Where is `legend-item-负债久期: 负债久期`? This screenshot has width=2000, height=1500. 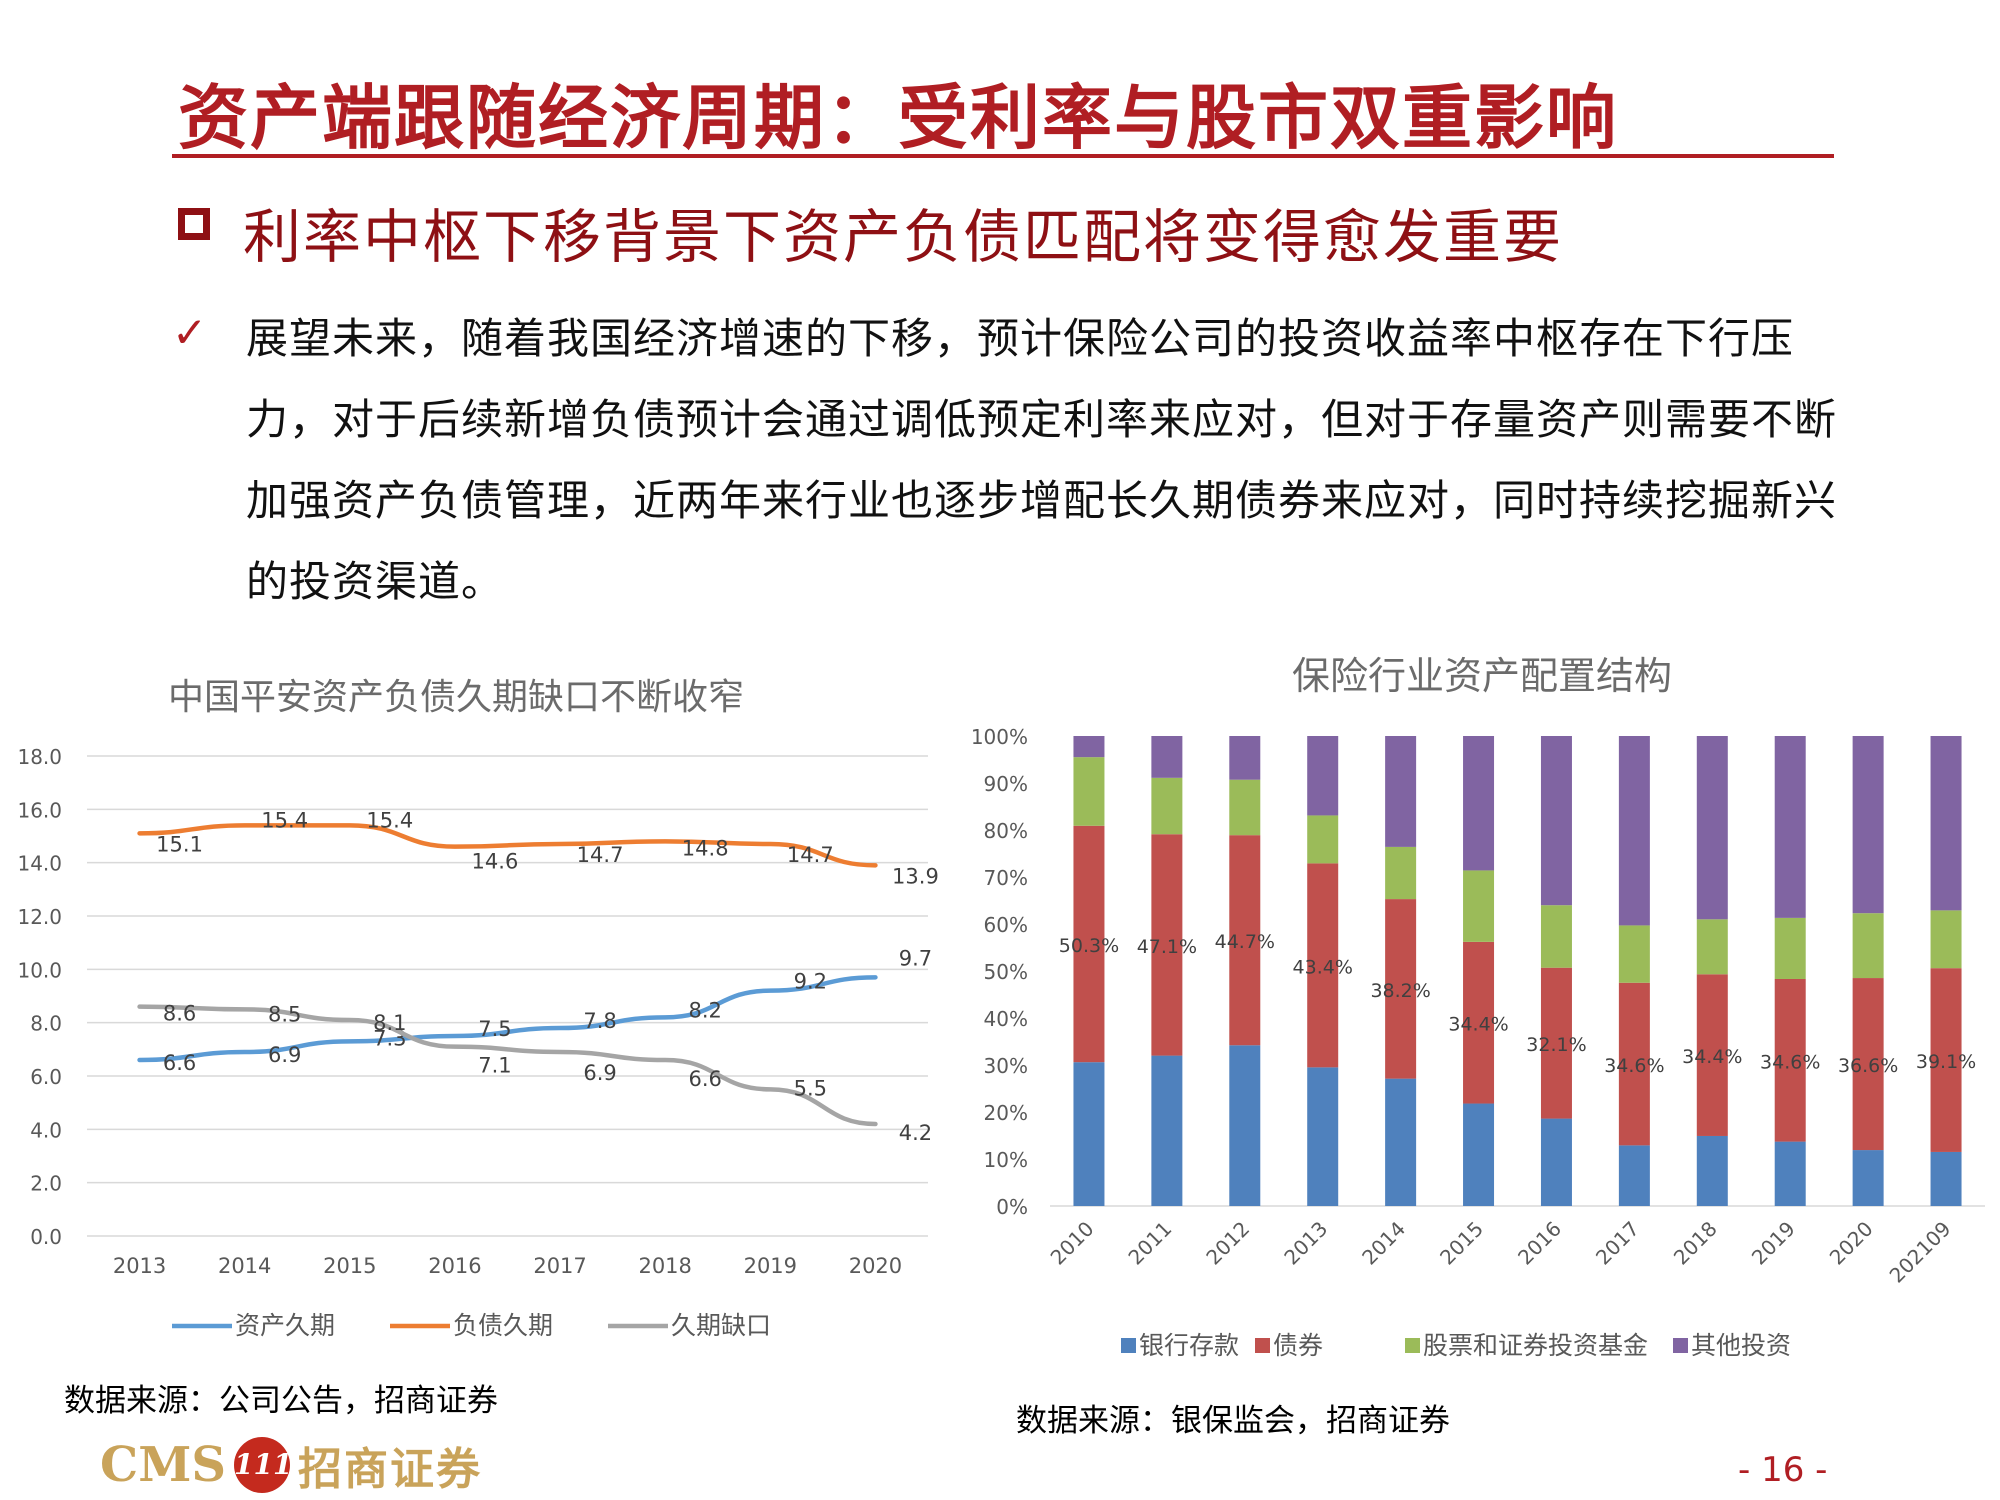 legend-item-负债久期: 负债久期 is located at coordinates (471, 1325).